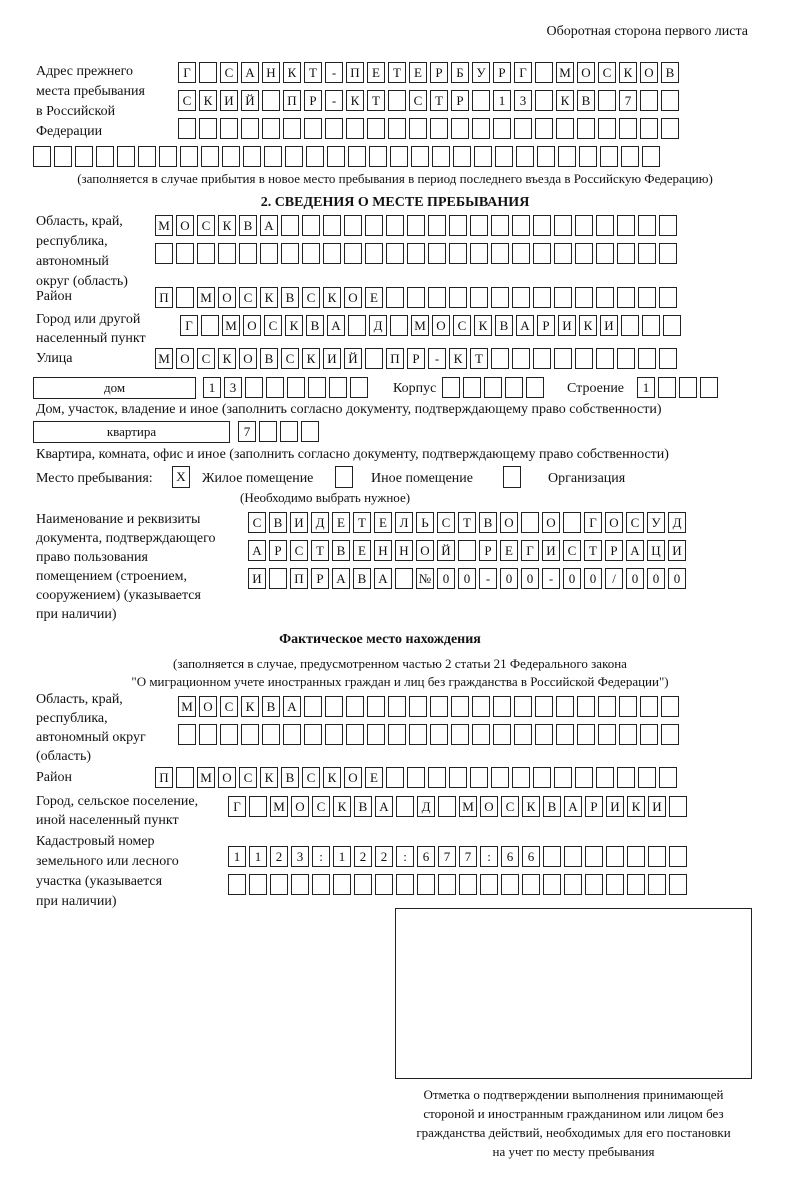 This screenshot has height=1180, width=800. What do you see at coordinates (300, 856) in the screenshot?
I see `char-cell: 3` at bounding box center [300, 856].